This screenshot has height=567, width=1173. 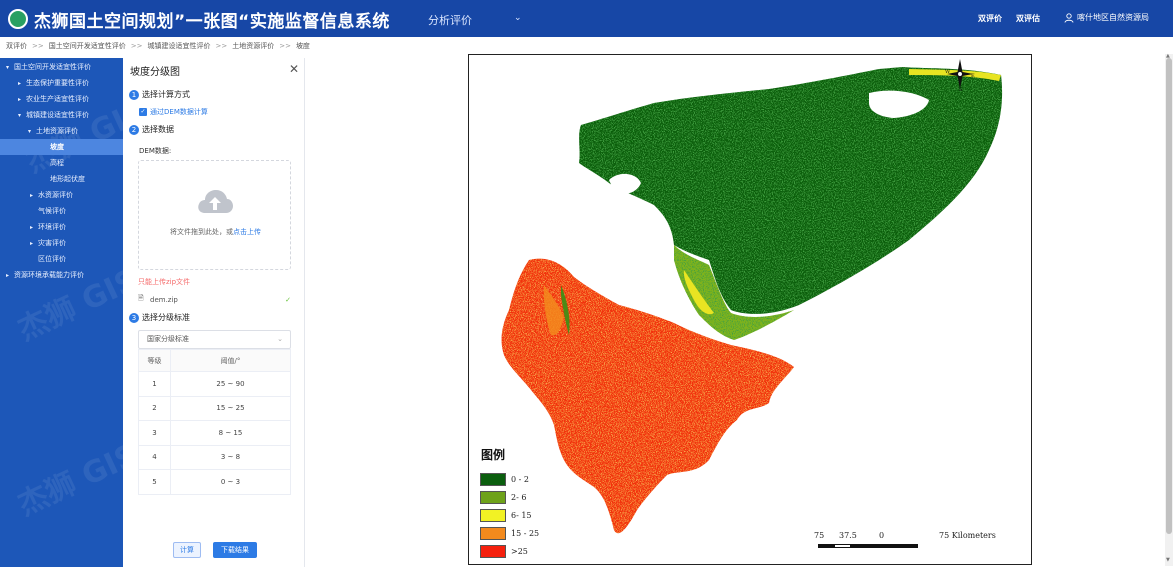 What do you see at coordinates (61, 163) in the screenshot?
I see `sidebar-item: 高程` at bounding box center [61, 163].